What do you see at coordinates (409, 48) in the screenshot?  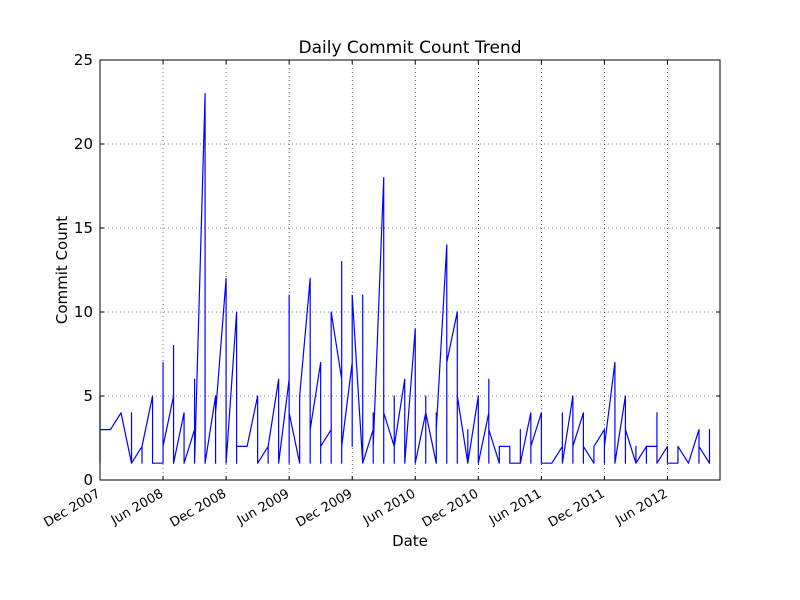 I see `chart-title: Daily Commit Count Trend` at bounding box center [409, 48].